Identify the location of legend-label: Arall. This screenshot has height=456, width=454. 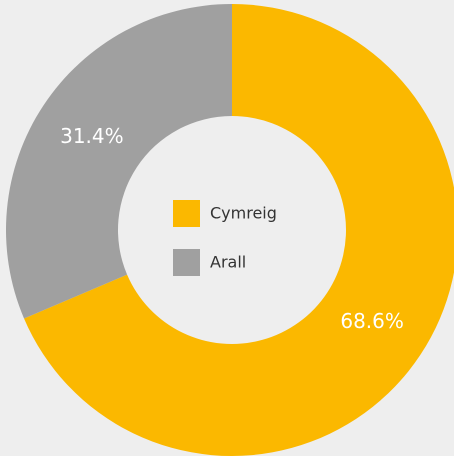
(228, 262).